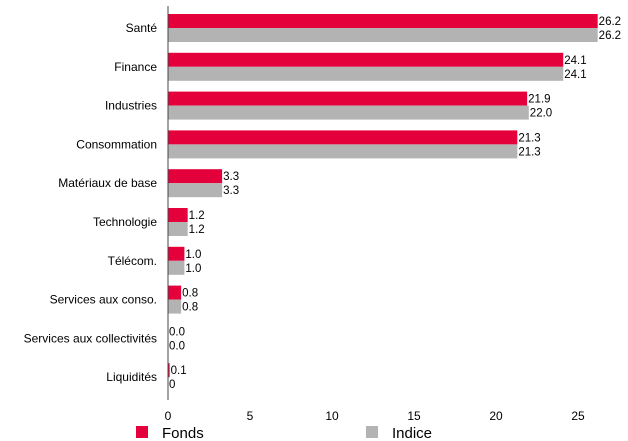  What do you see at coordinates (168, 416) in the screenshot?
I see `x-tick-label: 0` at bounding box center [168, 416].